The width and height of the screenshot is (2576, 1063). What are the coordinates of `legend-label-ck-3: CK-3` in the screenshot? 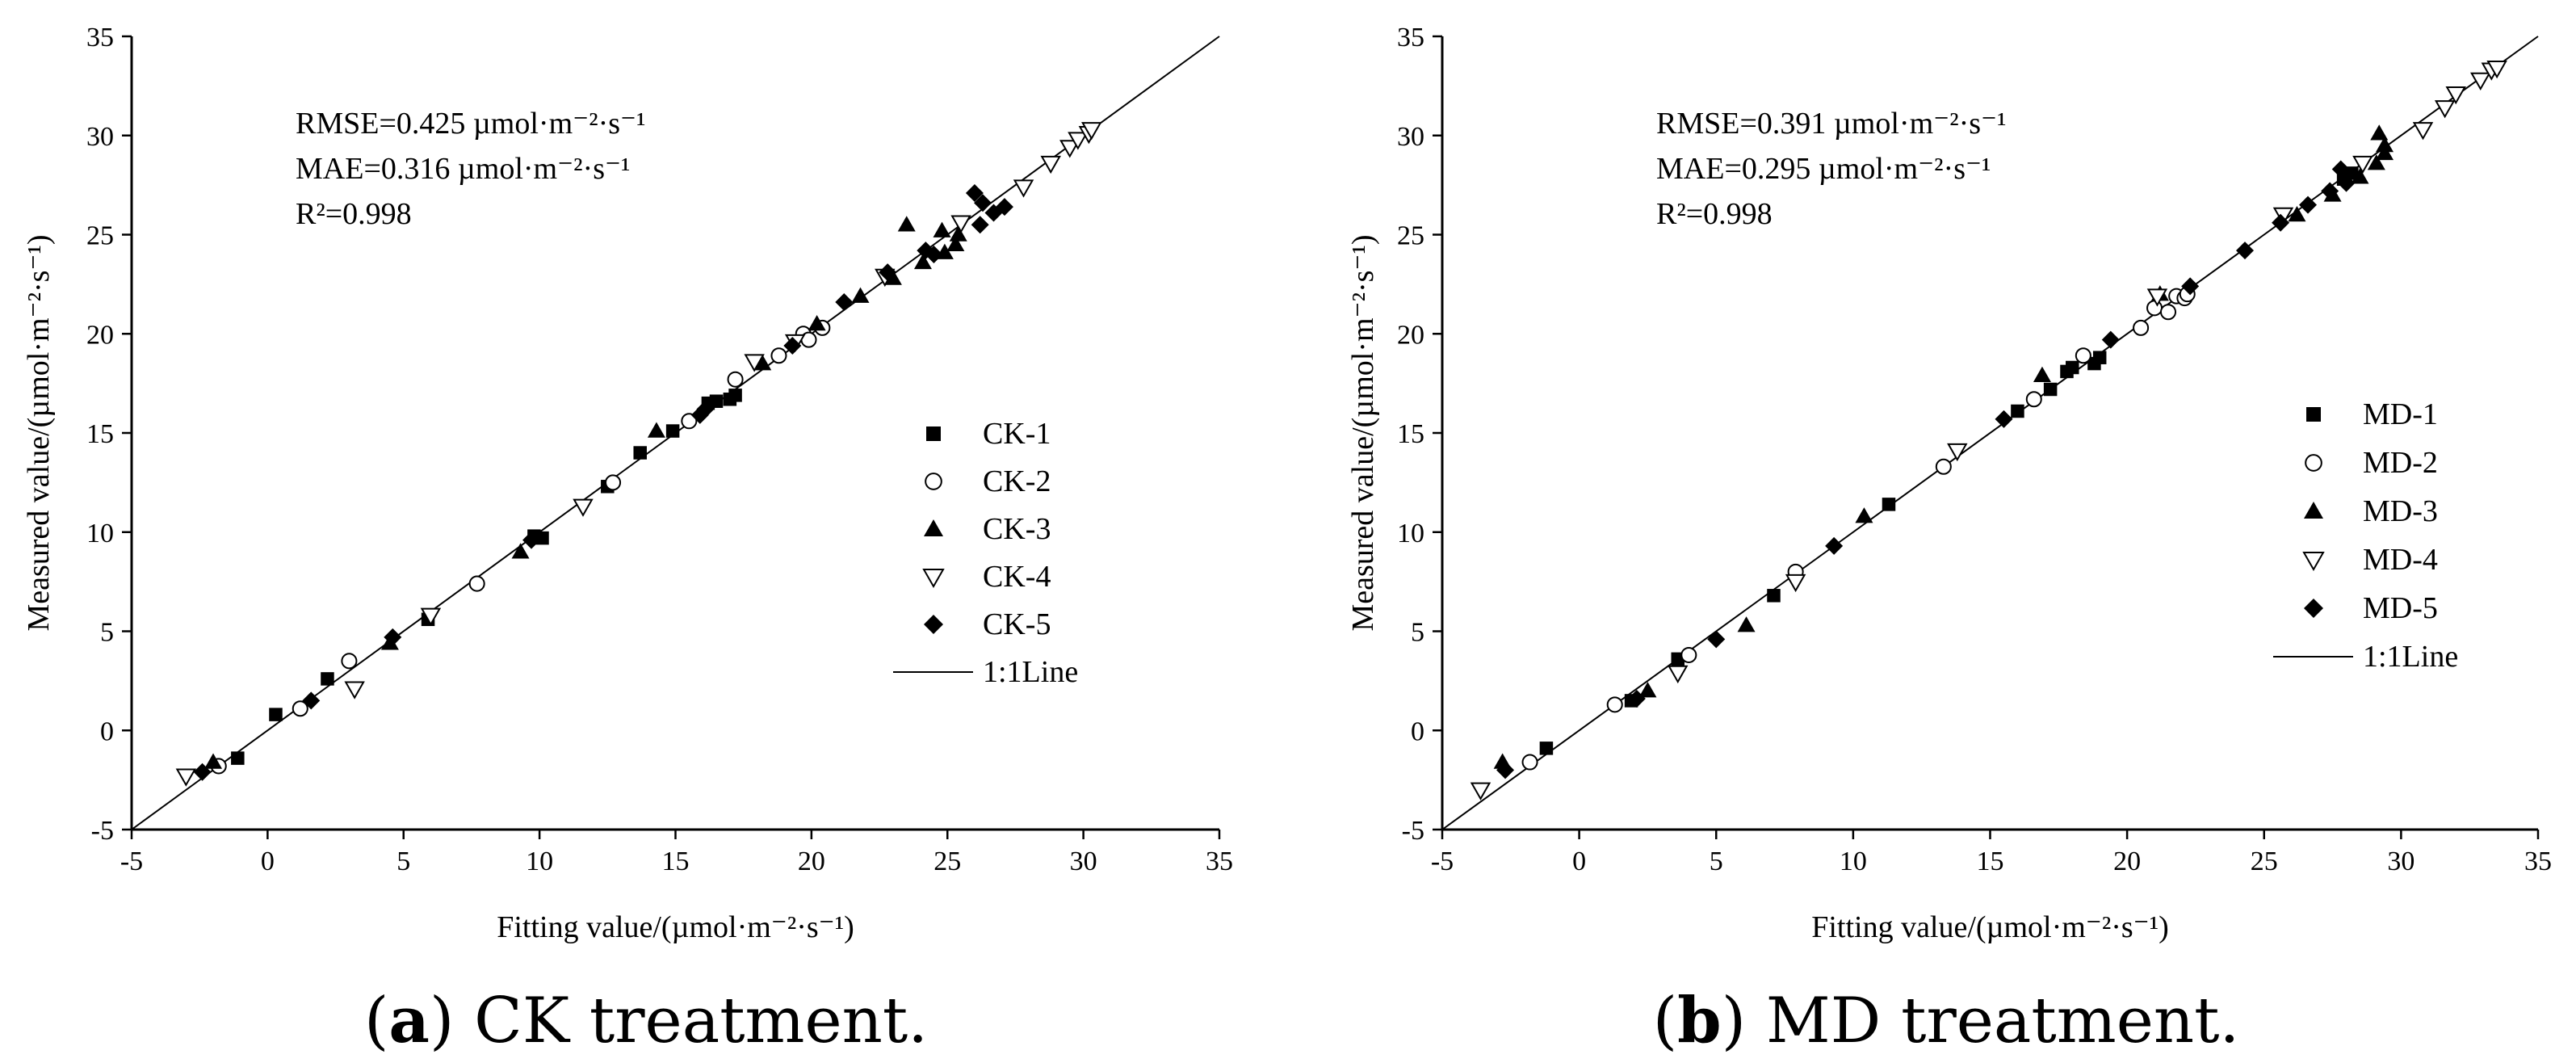 It's located at (1017, 529).